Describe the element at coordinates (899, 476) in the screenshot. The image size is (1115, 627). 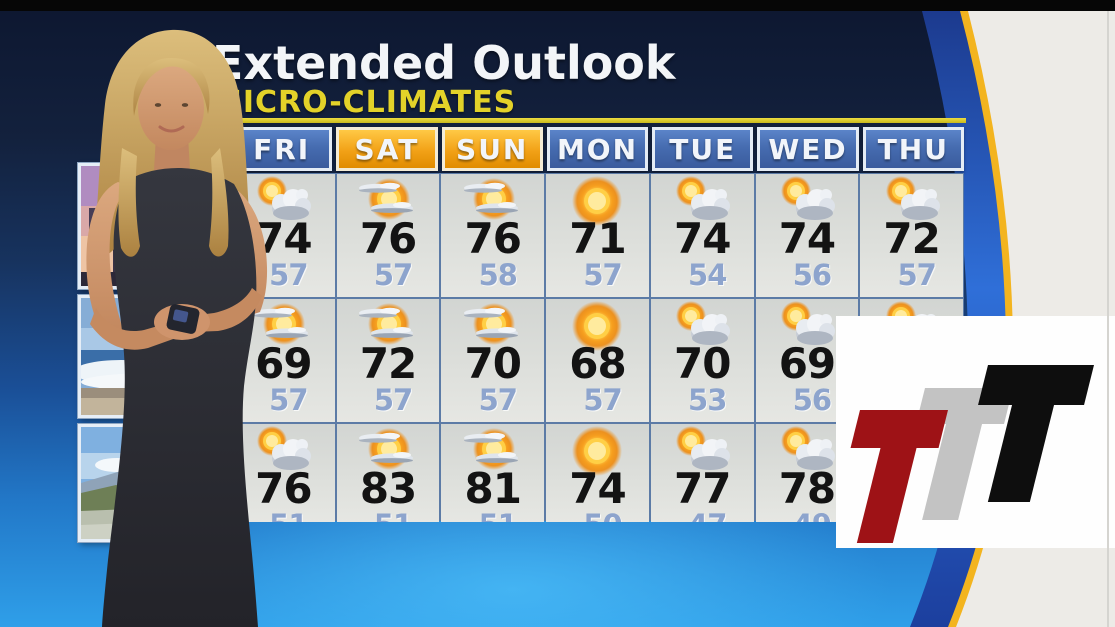
I see `logo-letter-t-red` at that location.